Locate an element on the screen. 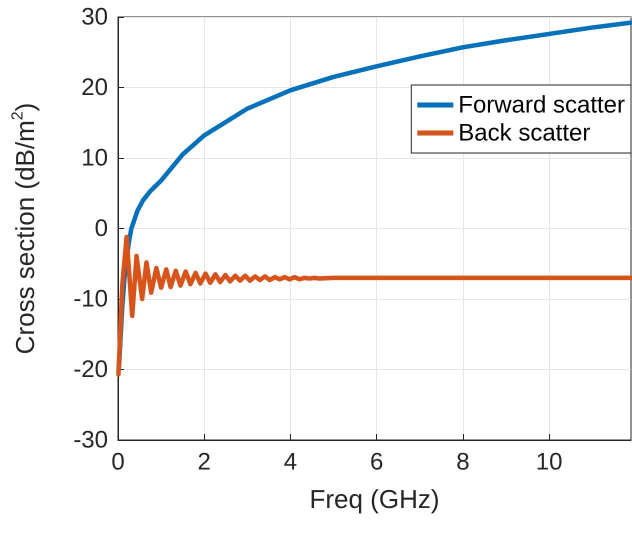 This screenshot has width=632, height=541. y-tick-label: -30 is located at coordinates (90, 440).